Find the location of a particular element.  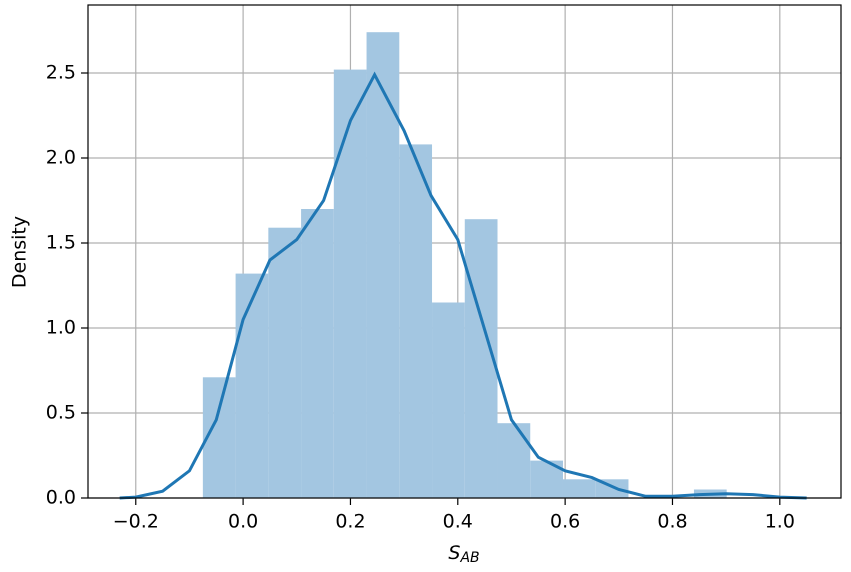

x-tick-label: −0.2 is located at coordinates (136, 522).